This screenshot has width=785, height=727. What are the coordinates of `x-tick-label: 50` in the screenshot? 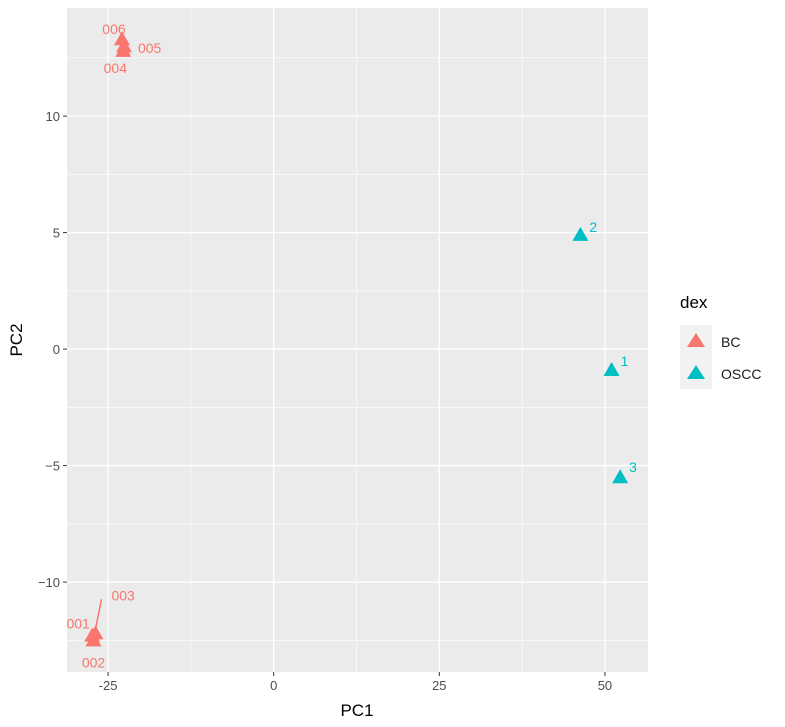 It's located at (605, 685).